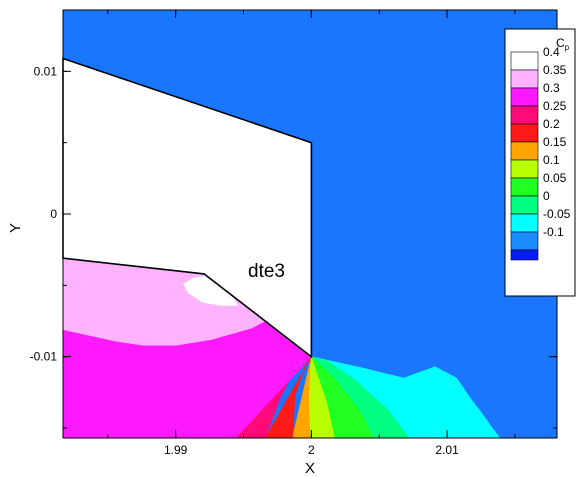  What do you see at coordinates (46, 71) in the screenshot?
I see `y-tick-label: 0.01` at bounding box center [46, 71].